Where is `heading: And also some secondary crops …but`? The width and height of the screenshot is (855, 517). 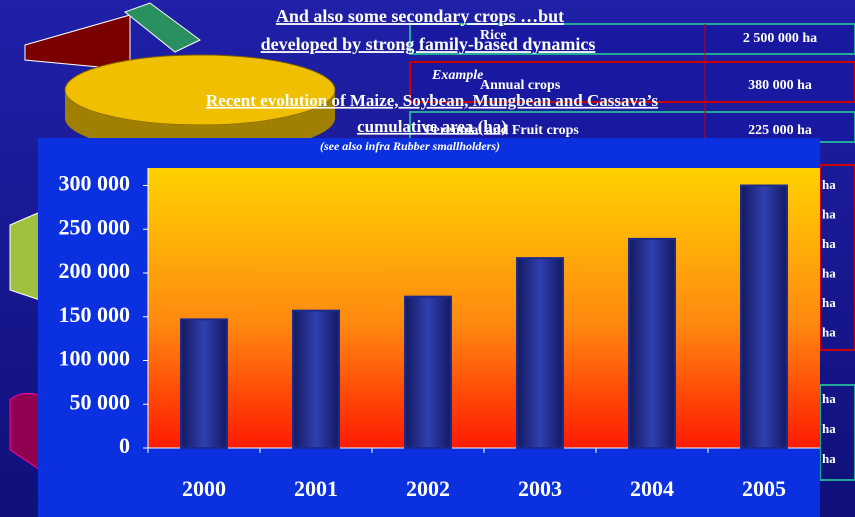
heading: And also some secondary crops …but is located at coordinates (420, 16).